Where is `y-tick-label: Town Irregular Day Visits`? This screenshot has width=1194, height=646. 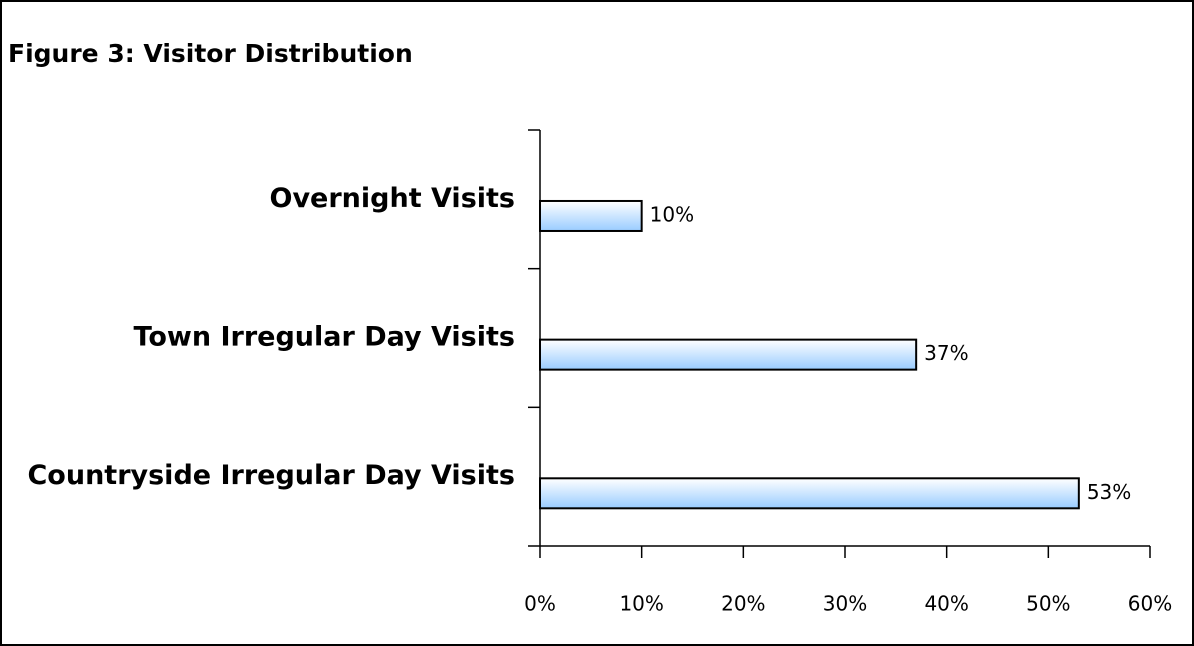
y-tick-label: Town Irregular Day Visits is located at coordinates (324, 337).